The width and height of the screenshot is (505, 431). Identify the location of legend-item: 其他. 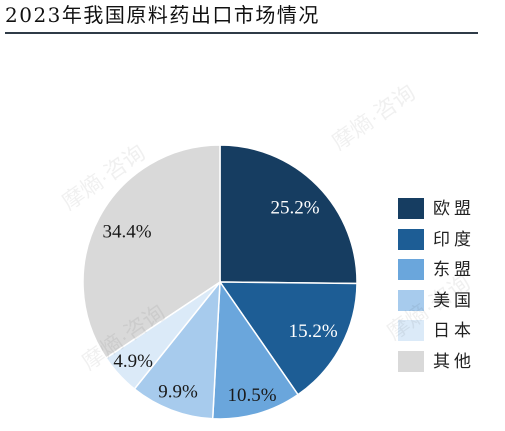
(436, 366).